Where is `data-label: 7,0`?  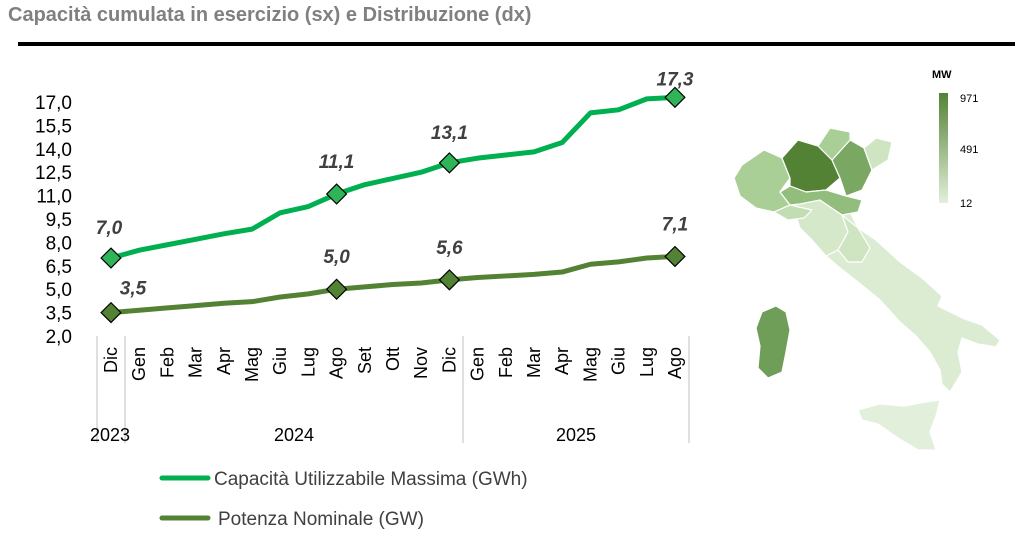
data-label: 7,0 is located at coordinates (109, 228).